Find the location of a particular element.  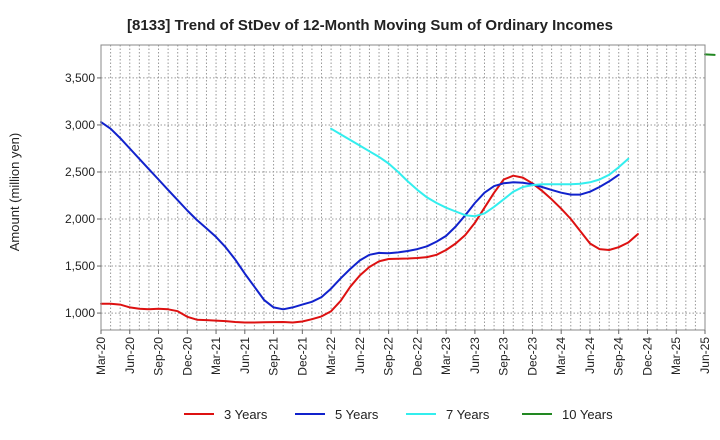

x-tick-label: Mar-22 is located at coordinates (331, 356).